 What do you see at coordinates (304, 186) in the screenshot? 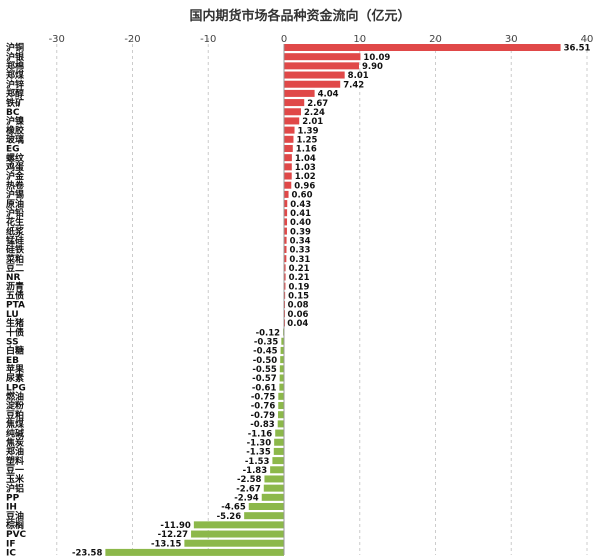
I see `value-label: 0.96` at bounding box center [304, 186].